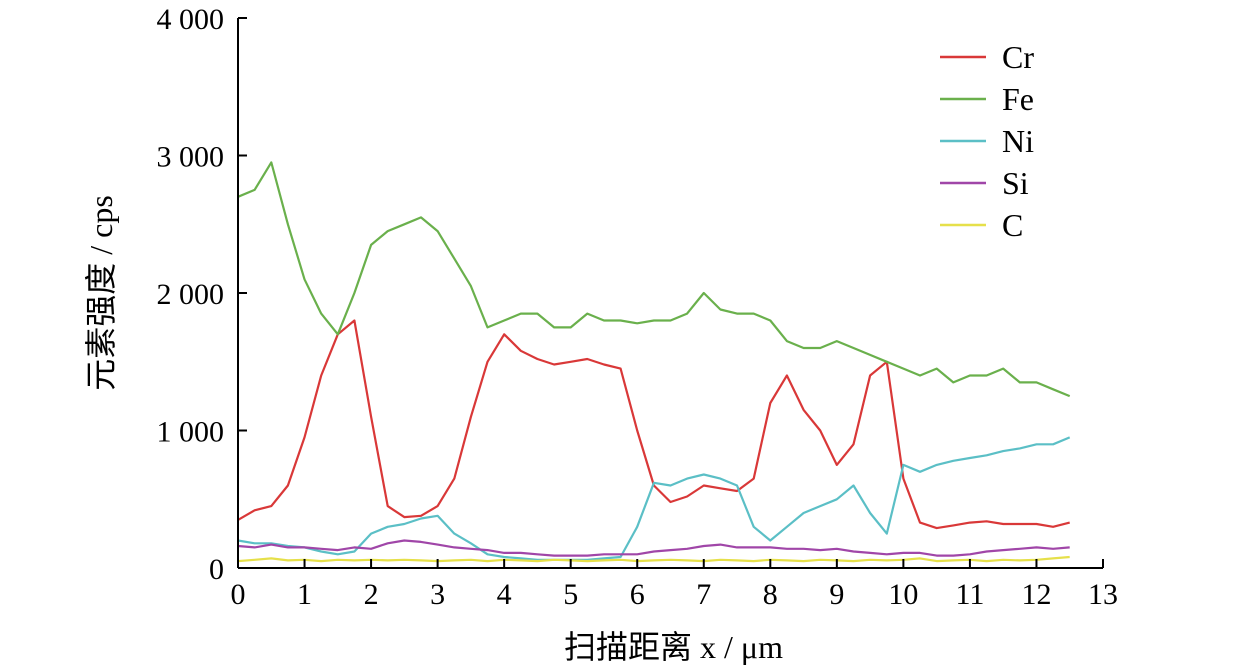 The image size is (1259, 670). Describe the element at coordinates (304, 594) in the screenshot. I see `x-tick-label: 1` at that location.